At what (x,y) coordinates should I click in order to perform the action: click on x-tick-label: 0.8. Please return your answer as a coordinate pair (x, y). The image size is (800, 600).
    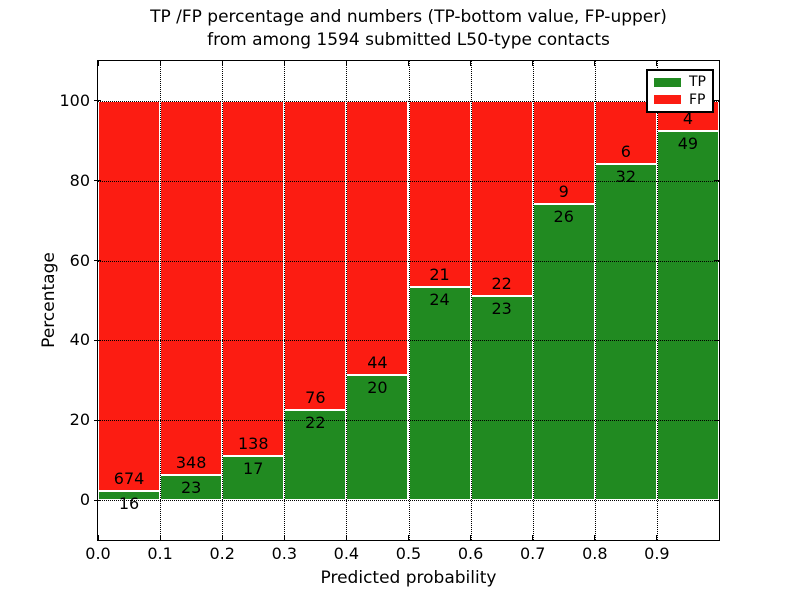
    Looking at the image, I should click on (595, 553).